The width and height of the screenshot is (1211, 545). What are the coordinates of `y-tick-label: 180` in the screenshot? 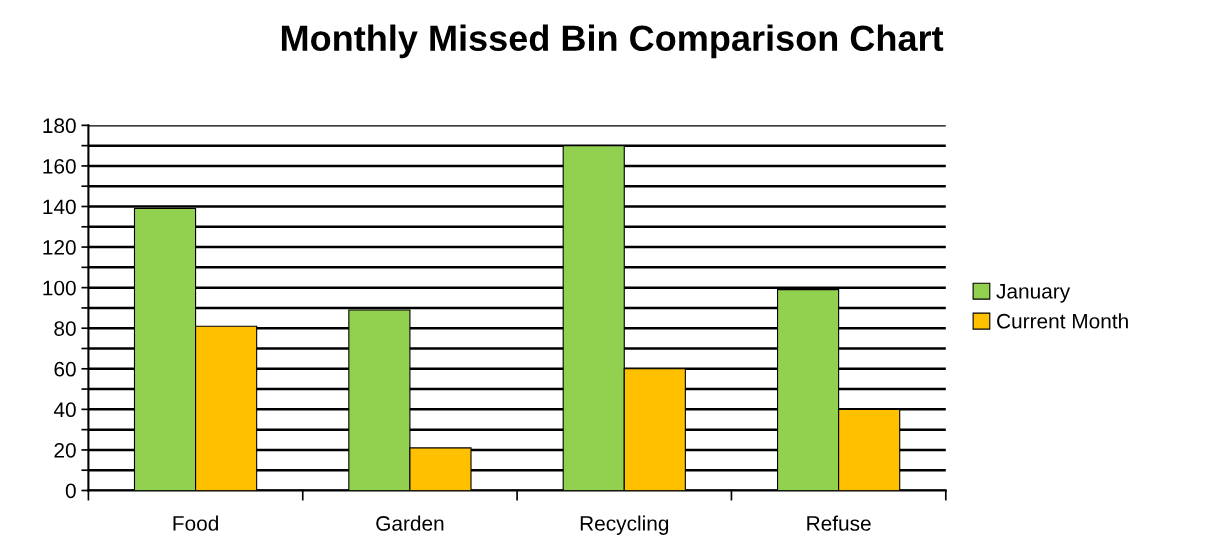 It's located at (59, 126).